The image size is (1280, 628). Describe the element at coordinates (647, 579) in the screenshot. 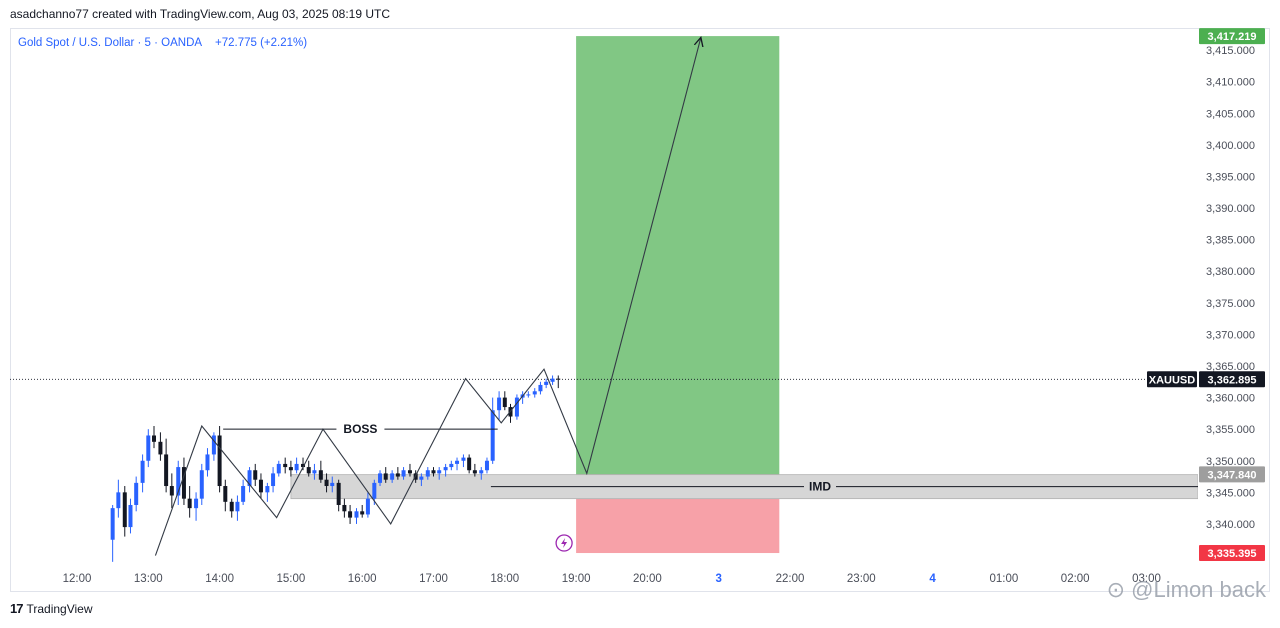

I see `x-tick-label: 20:00` at that location.